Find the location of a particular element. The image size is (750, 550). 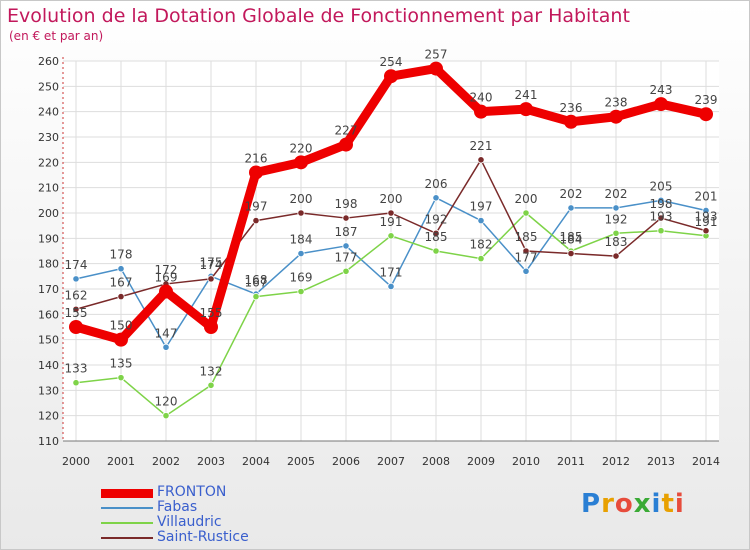

data-label: 240 is located at coordinates (481, 98).